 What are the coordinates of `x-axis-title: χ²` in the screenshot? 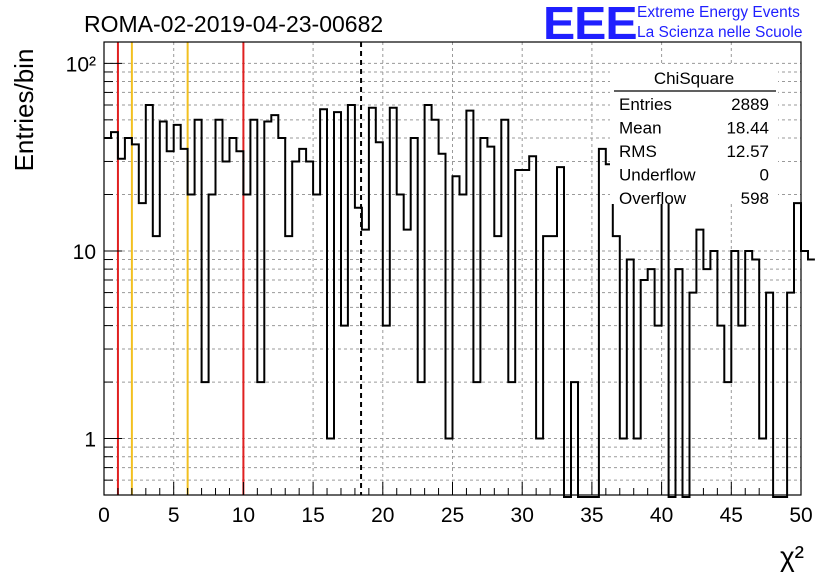 It's located at (792, 556).